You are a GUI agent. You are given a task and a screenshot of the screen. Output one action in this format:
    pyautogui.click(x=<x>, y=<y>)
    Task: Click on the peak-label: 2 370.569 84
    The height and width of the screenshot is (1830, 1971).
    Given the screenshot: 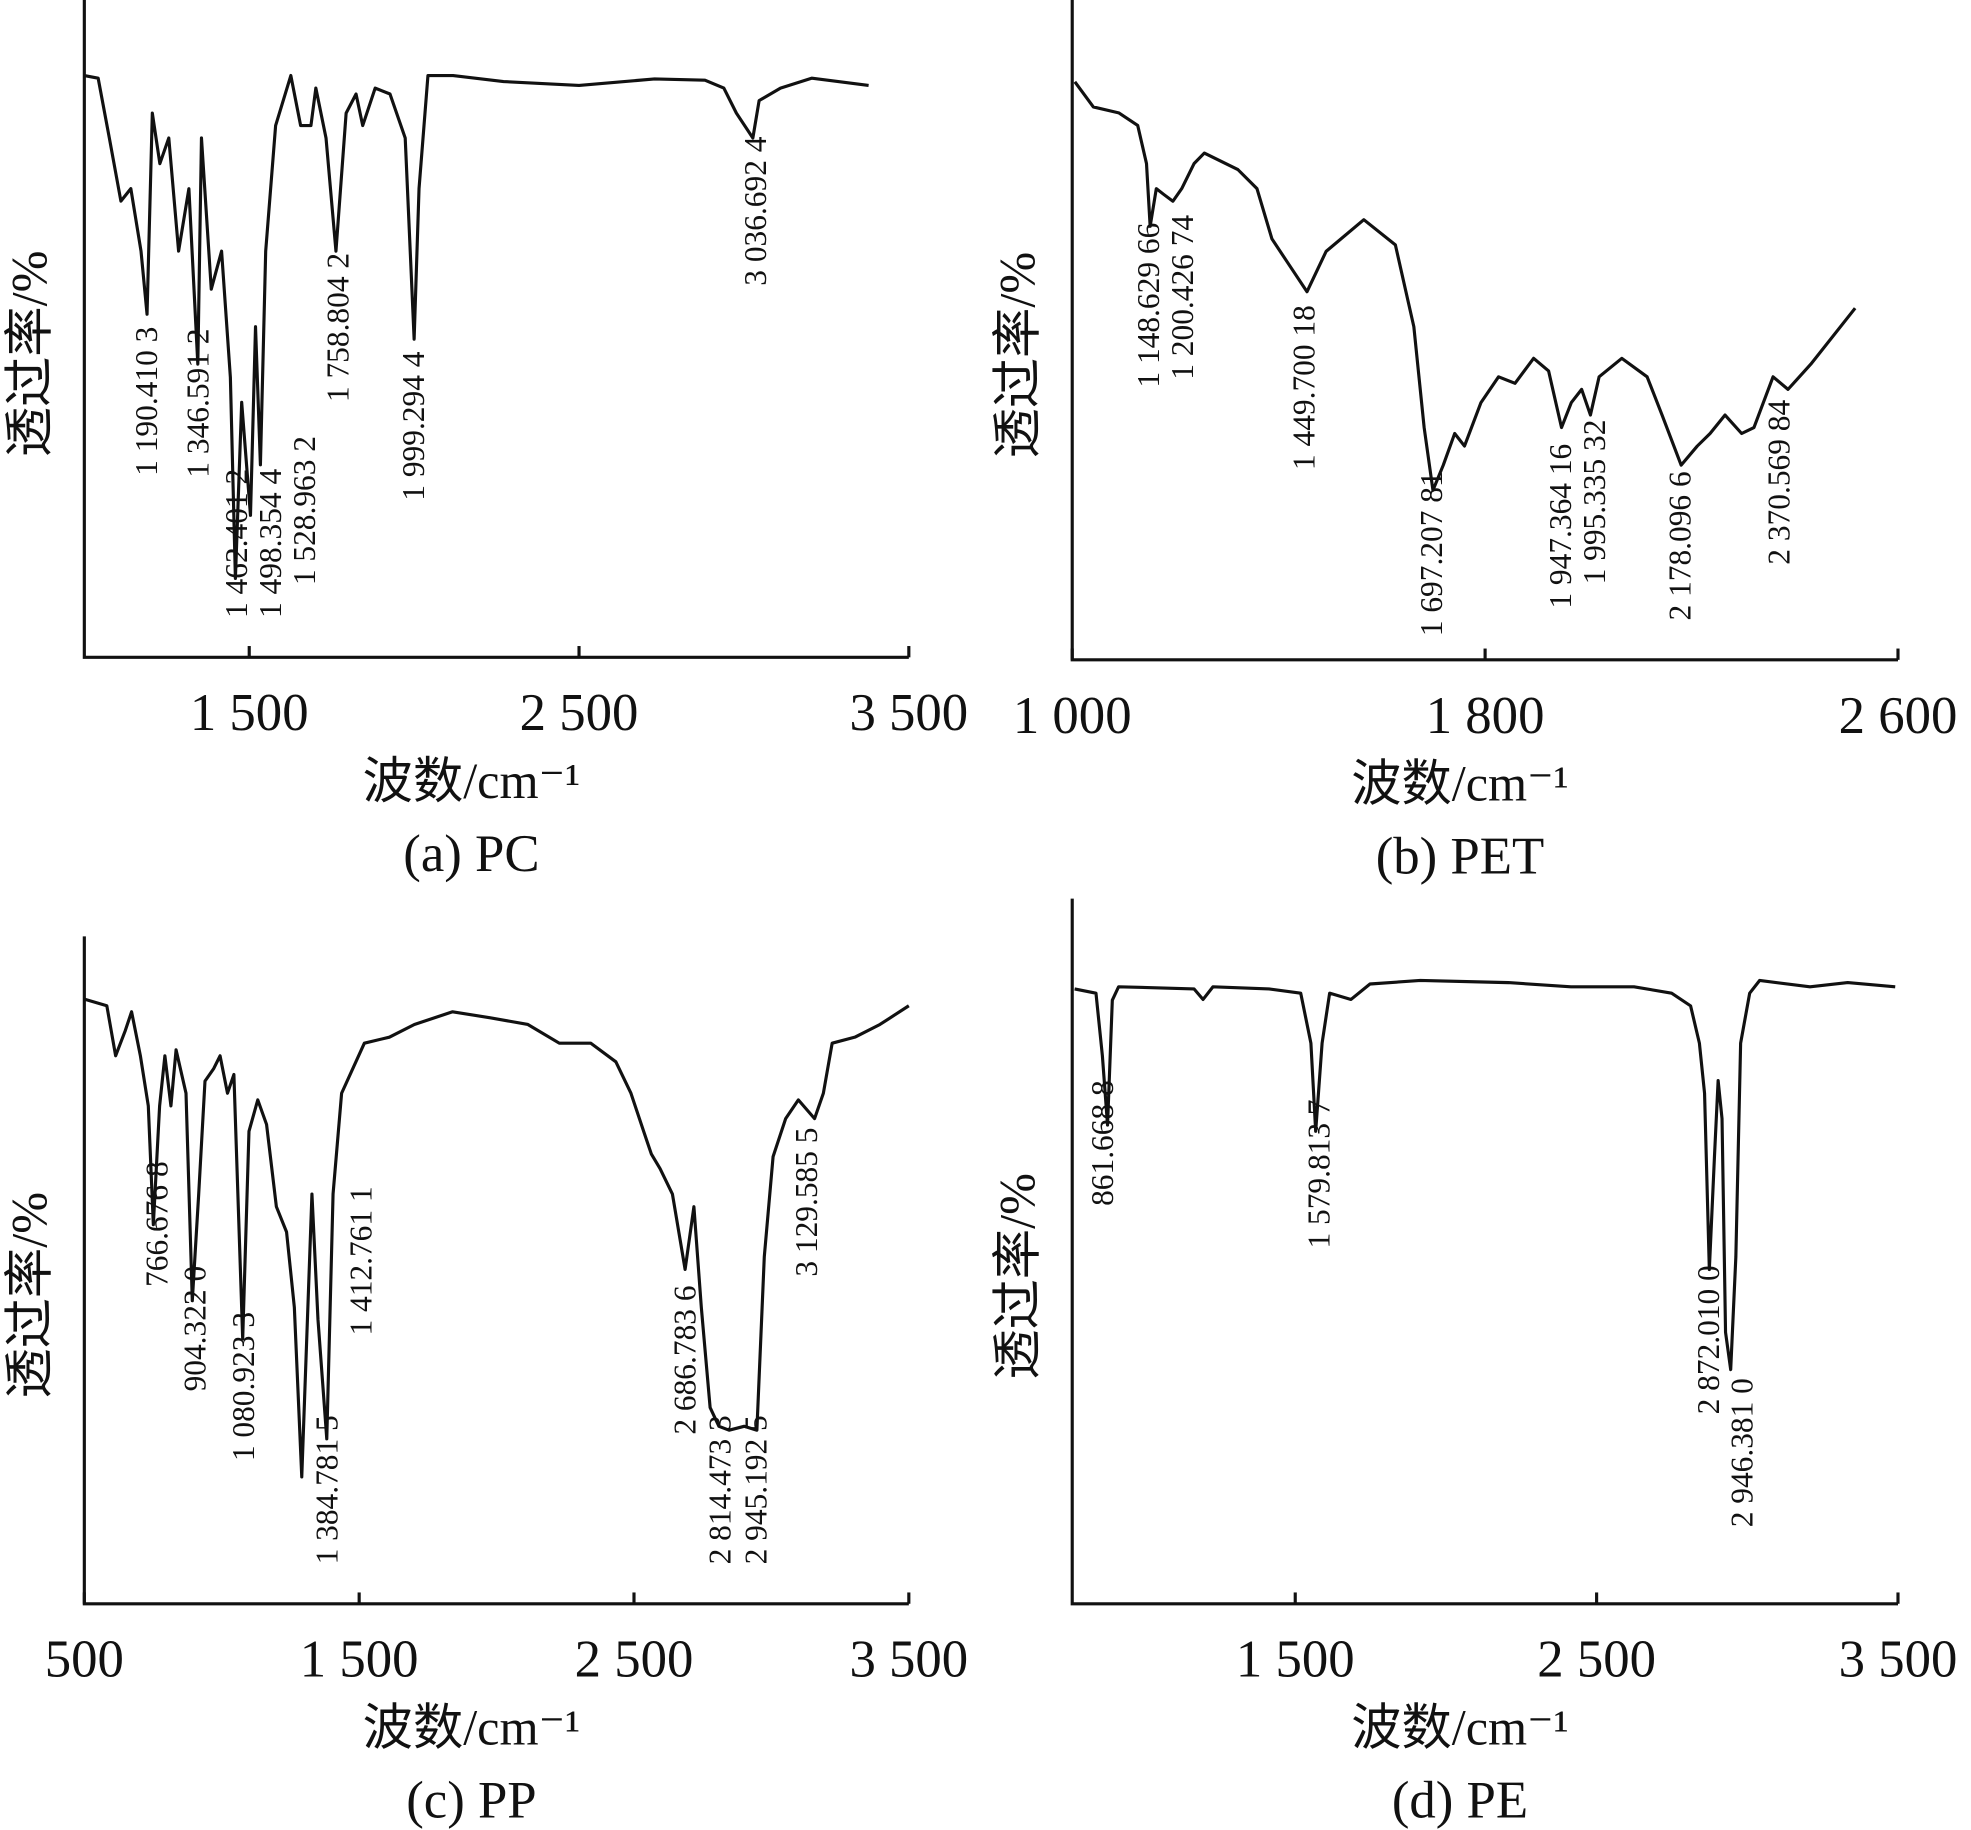 What is the action you would take?
    pyautogui.click(x=1779, y=482)
    